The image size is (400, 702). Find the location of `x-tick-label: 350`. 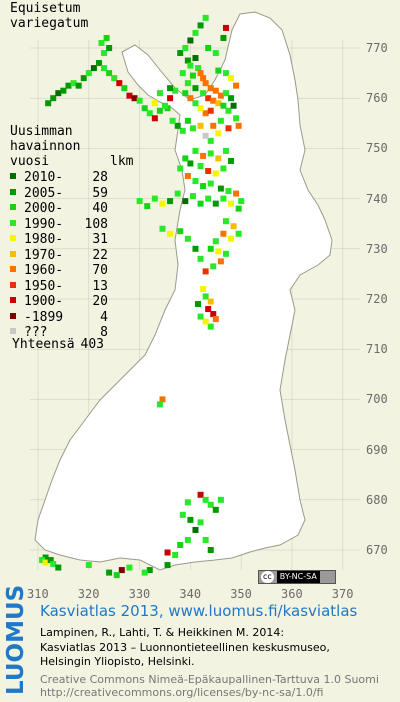

x-tick-label: 350 is located at coordinates (241, 594).